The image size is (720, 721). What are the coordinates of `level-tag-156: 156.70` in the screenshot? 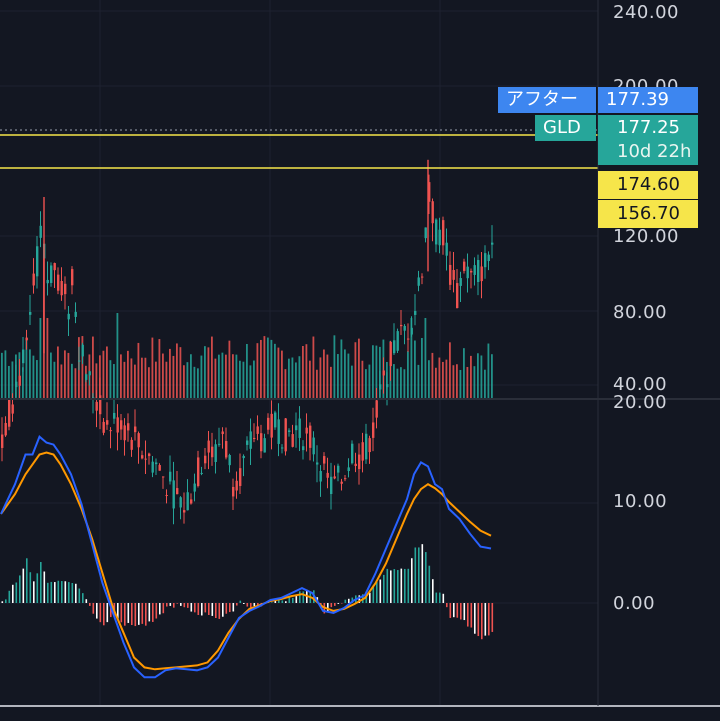 It's located at (648, 214).